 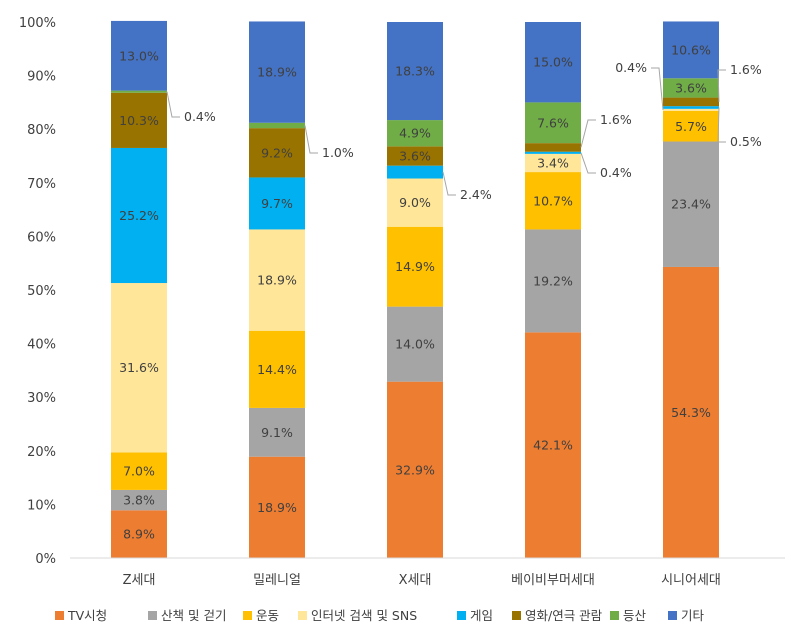 What do you see at coordinates (139, 534) in the screenshot?
I see `data-label: 8.9%` at bounding box center [139, 534].